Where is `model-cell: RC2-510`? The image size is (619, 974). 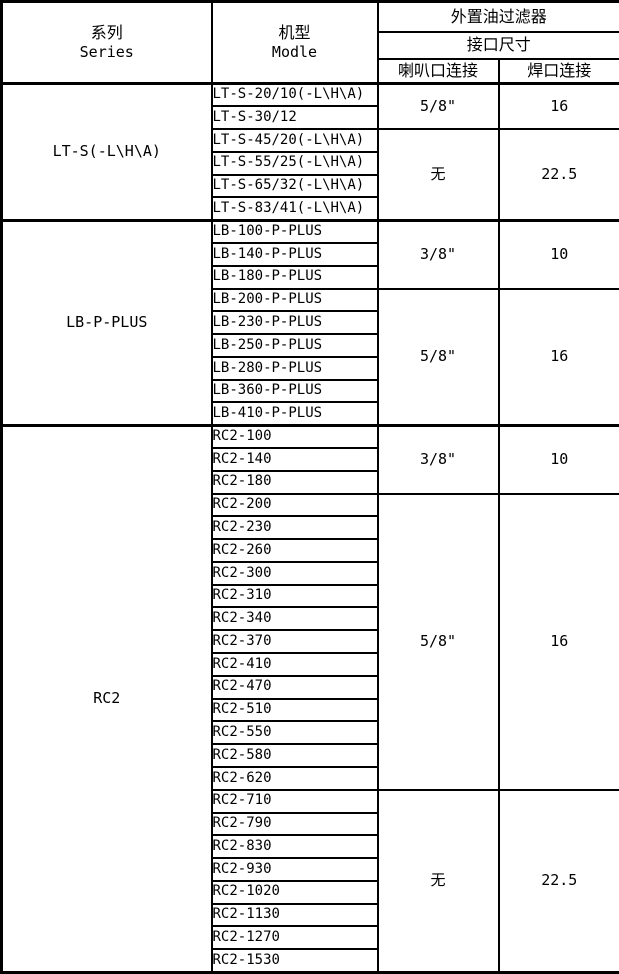 model-cell: RC2-510 is located at coordinates (294, 710).